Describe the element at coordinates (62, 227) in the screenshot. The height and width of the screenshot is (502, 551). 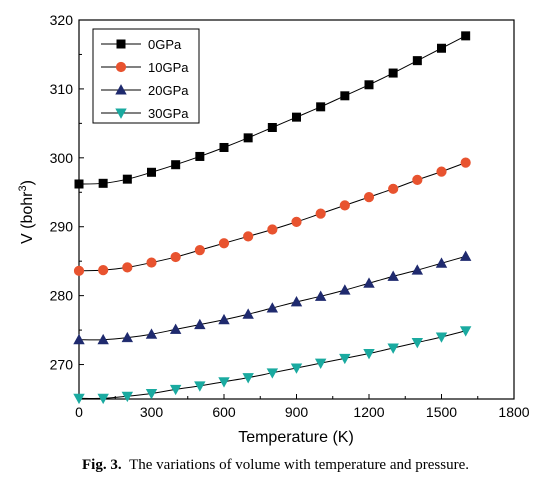
I see `y-tick-label: 290` at that location.